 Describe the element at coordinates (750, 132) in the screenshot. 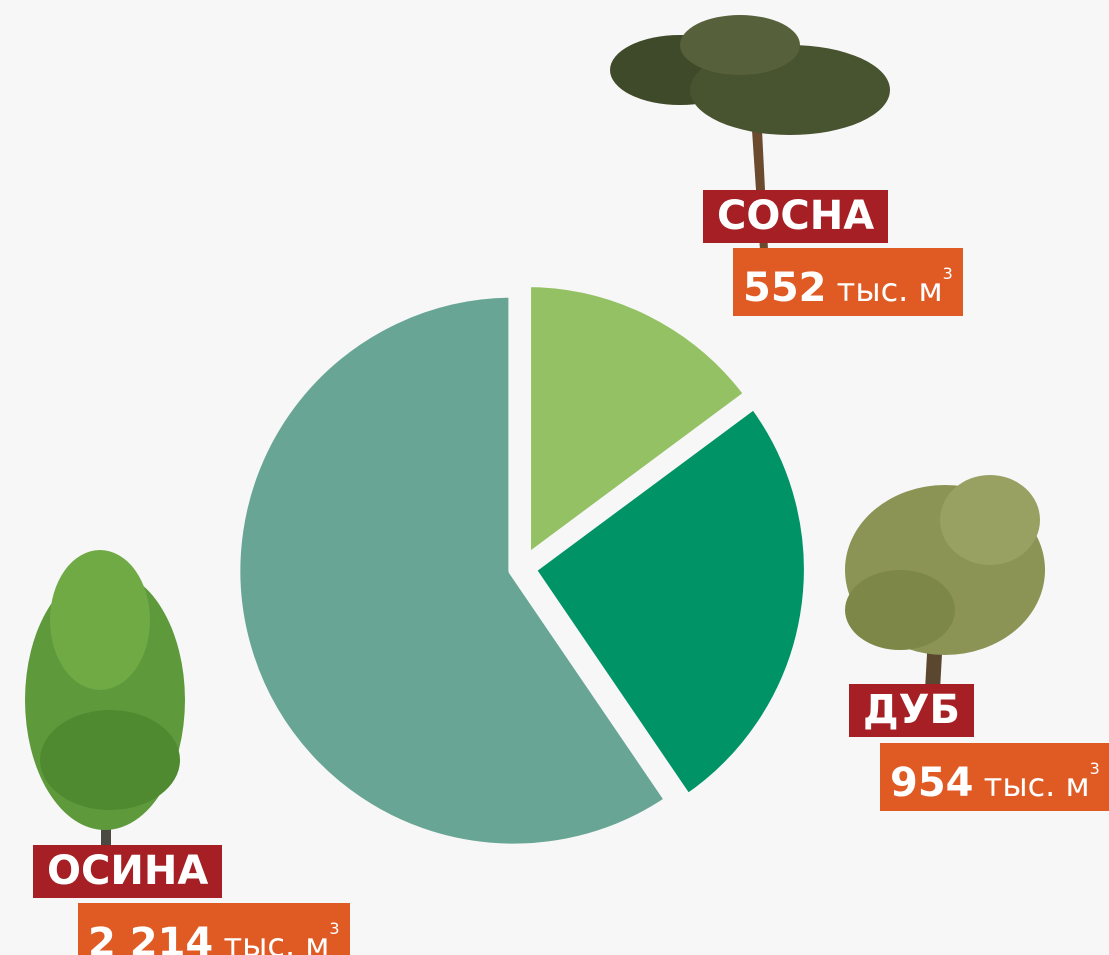

I see `pine-tree` at that location.